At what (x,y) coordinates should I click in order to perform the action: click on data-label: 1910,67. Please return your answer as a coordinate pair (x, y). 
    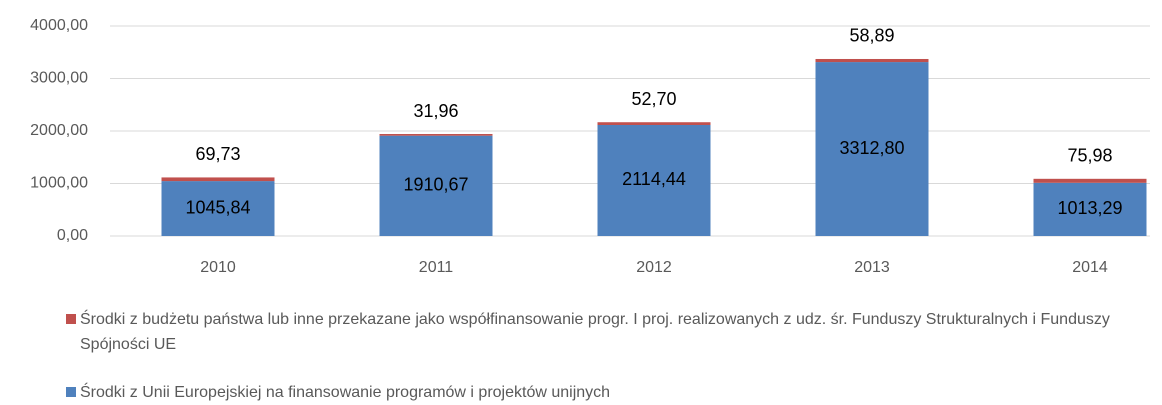
    Looking at the image, I should click on (435, 185).